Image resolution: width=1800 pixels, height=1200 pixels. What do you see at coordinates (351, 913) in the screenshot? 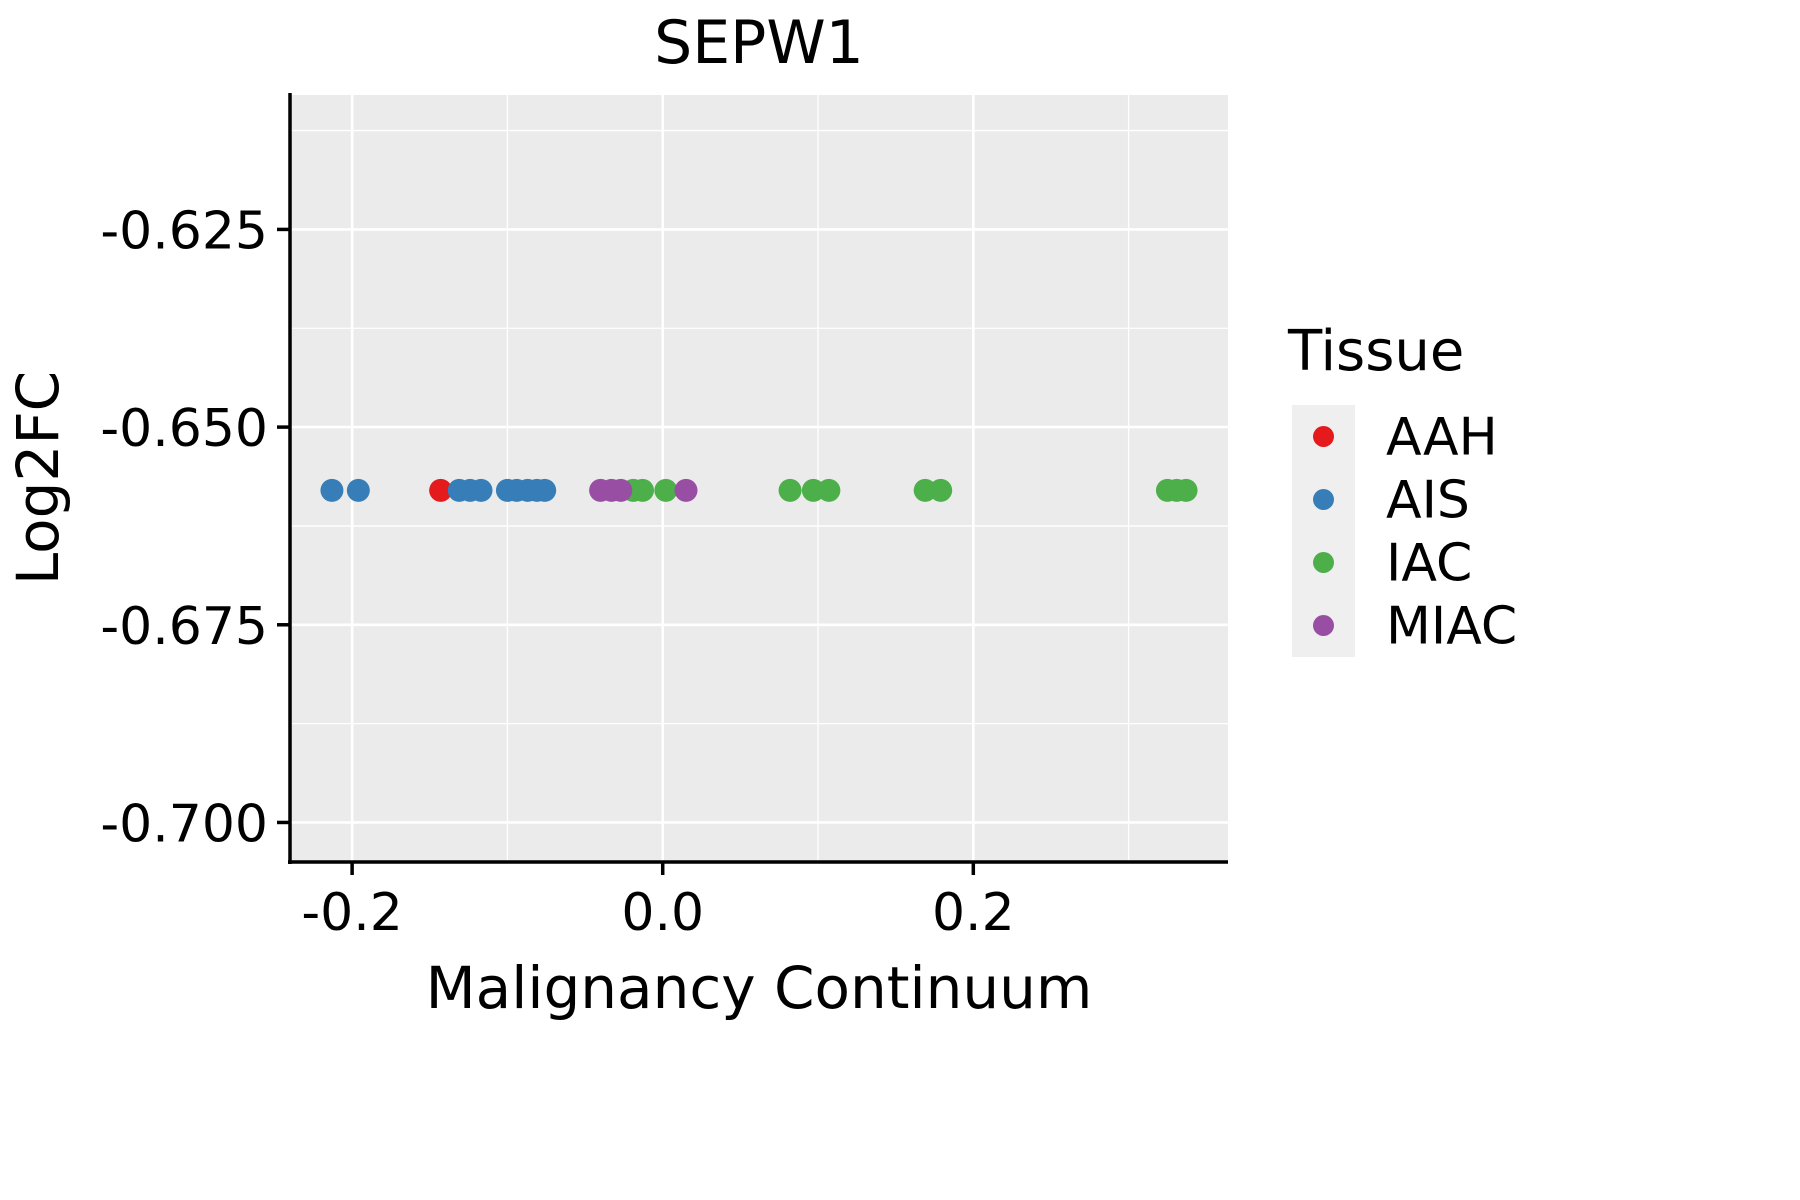
I see `x-tick-label: -0.2` at bounding box center [351, 913].